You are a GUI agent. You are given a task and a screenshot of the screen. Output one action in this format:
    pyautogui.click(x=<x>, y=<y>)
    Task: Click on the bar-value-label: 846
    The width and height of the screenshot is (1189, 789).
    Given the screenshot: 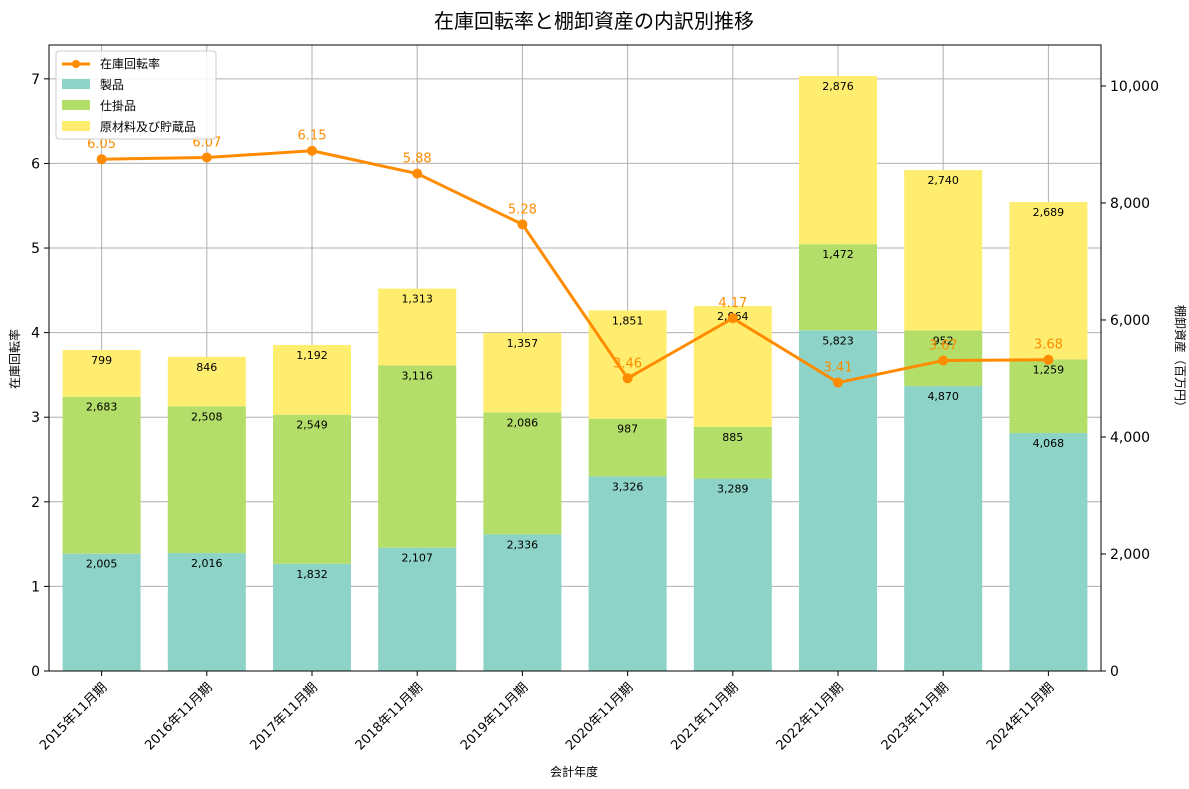 What is the action you would take?
    pyautogui.click(x=206, y=367)
    